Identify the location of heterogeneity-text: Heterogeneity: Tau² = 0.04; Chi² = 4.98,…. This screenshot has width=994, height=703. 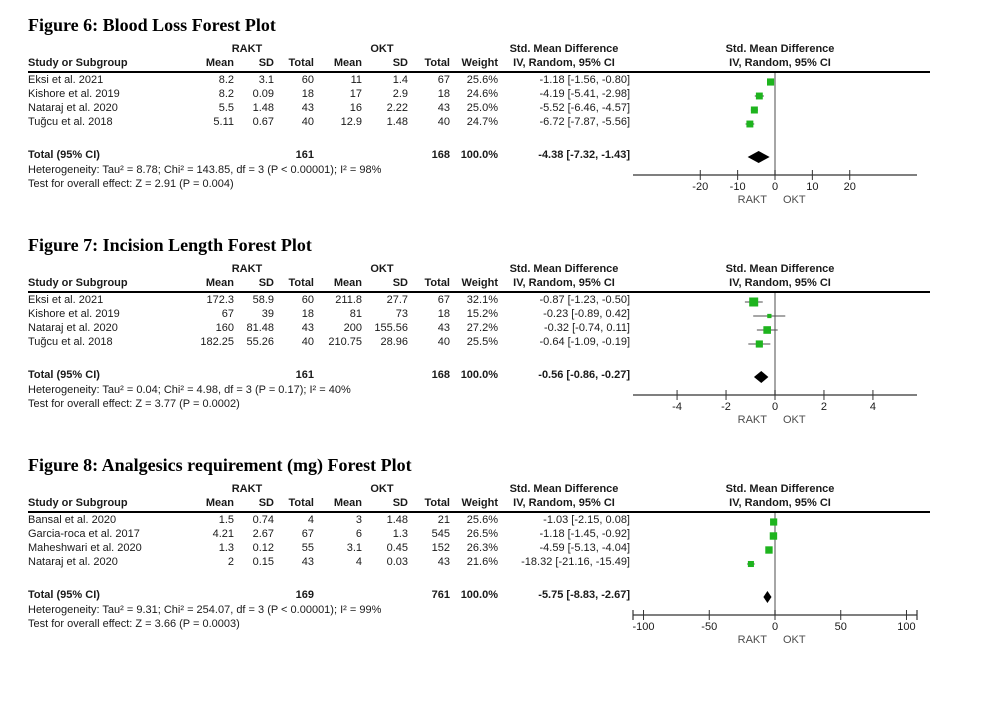
(189, 390).